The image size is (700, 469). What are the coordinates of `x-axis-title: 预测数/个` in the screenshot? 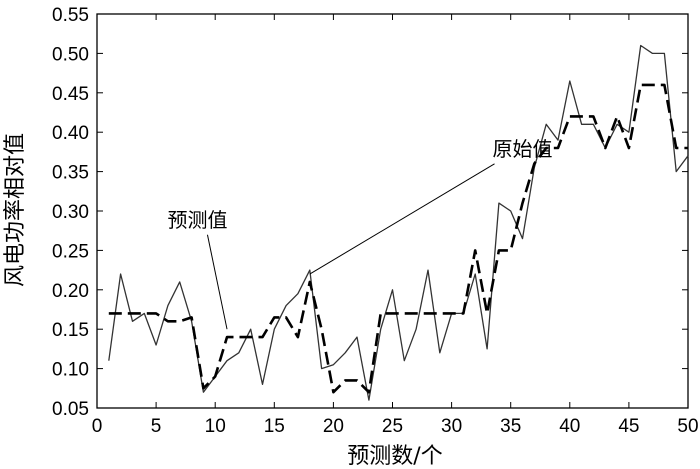 It's located at (394, 456).